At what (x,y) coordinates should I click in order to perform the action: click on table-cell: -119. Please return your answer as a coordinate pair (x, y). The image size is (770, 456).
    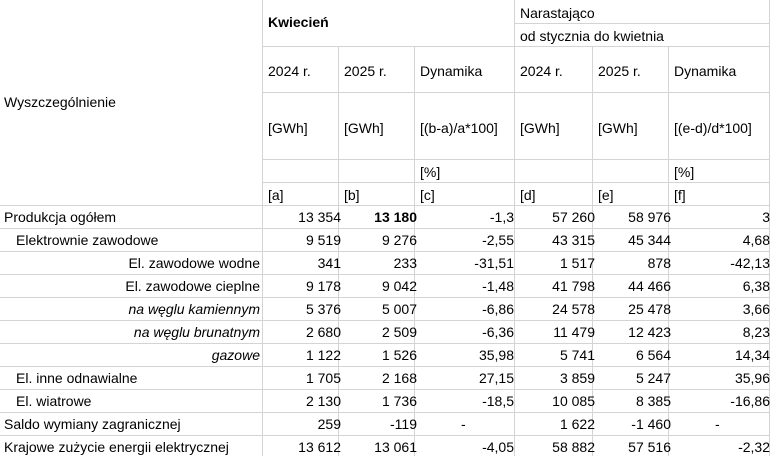
    Looking at the image, I should click on (403, 424).